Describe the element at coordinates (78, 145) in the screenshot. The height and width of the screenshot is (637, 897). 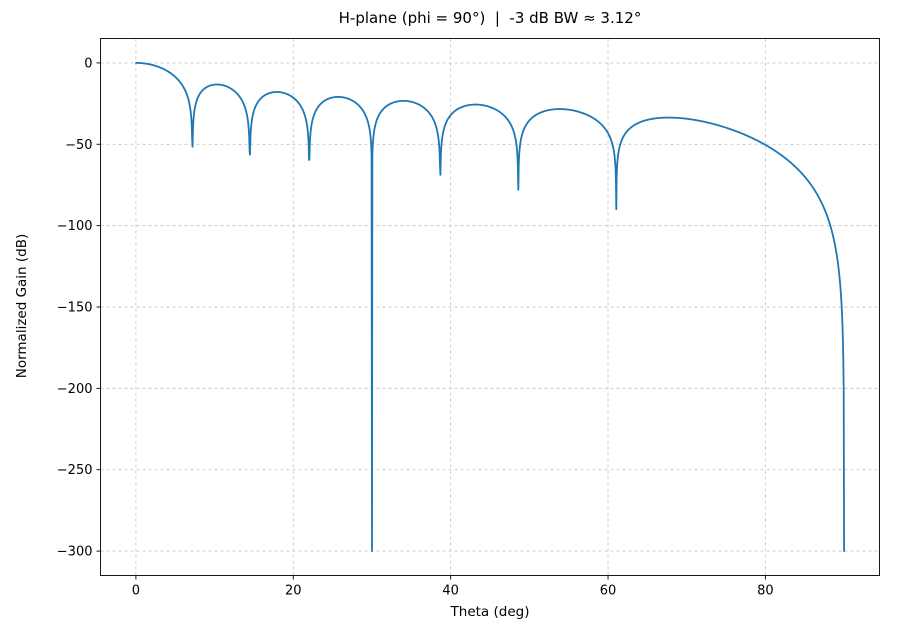
I see `y-tick-label: −50` at that location.